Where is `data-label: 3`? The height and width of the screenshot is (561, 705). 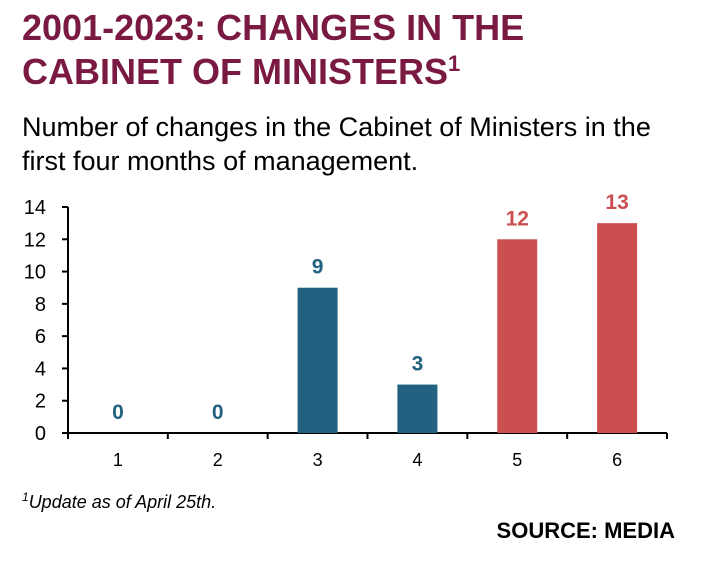
data-label: 3 is located at coordinates (418, 364).